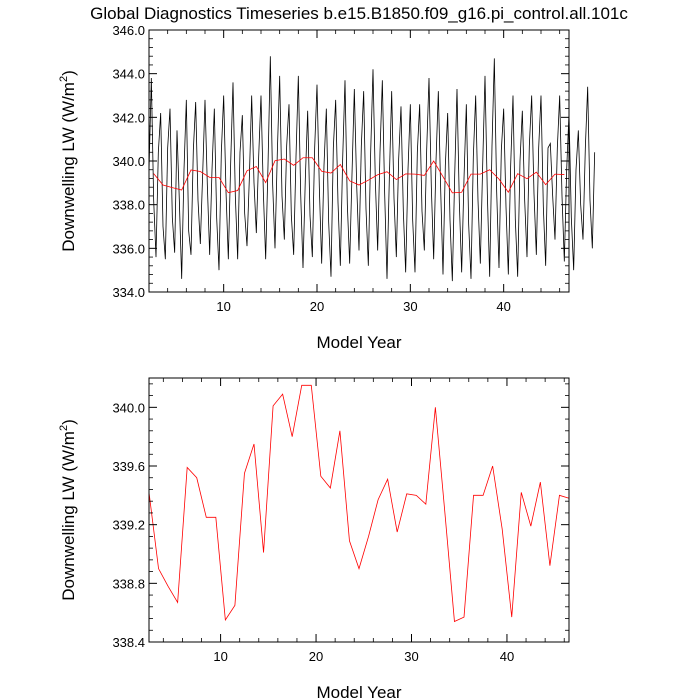  Describe the element at coordinates (128, 205) in the screenshot. I see `y-tick-label: 338.0` at that location.